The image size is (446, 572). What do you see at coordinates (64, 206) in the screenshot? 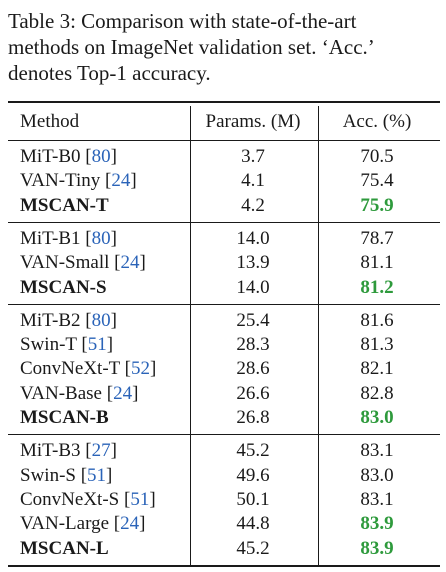
I see `method-cell: MSCAN-T` at bounding box center [64, 206].